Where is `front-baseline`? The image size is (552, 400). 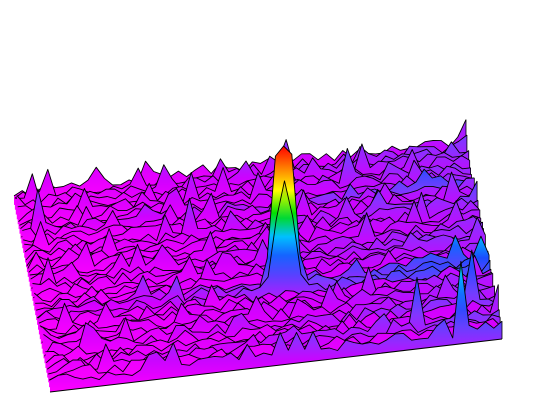
front-baseline is located at coordinates (276, 365).